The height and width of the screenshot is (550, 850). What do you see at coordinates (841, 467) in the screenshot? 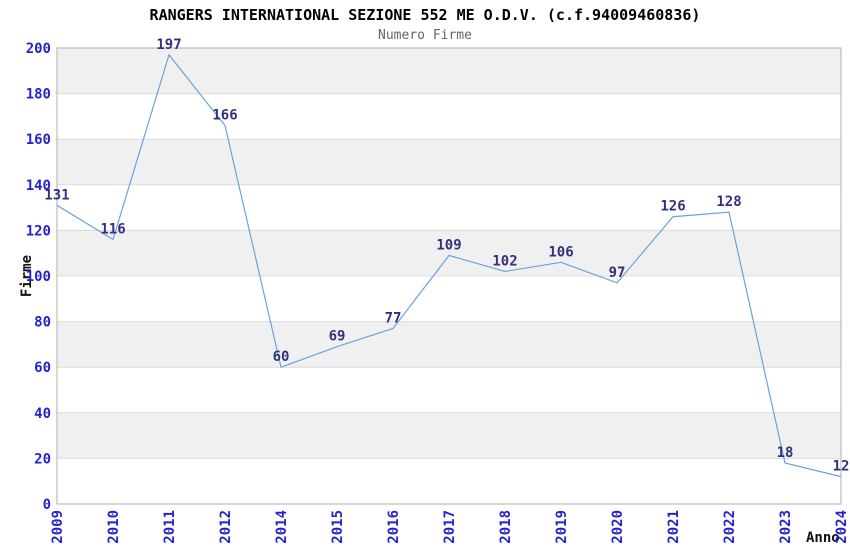
I see `value-label: 12` at bounding box center [841, 467].